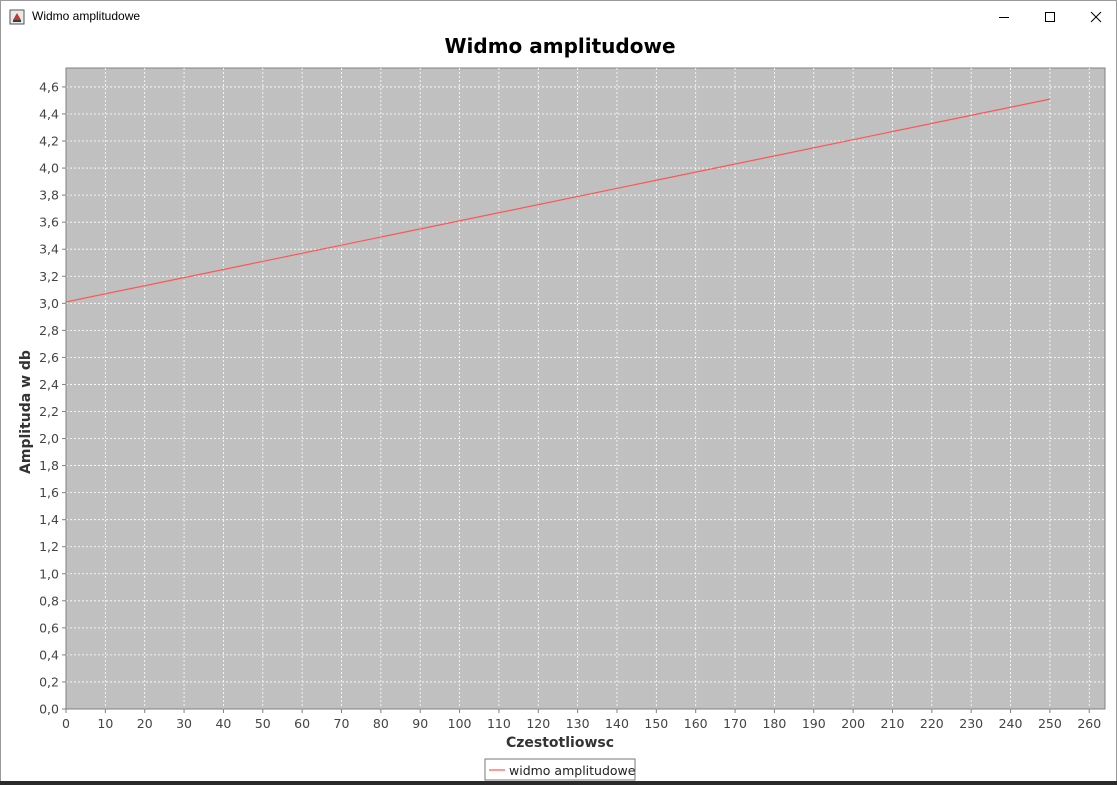 This screenshot has width=1117, height=785. Describe the element at coordinates (49, 438) in the screenshot. I see `y-tick-label: 2,0` at that location.